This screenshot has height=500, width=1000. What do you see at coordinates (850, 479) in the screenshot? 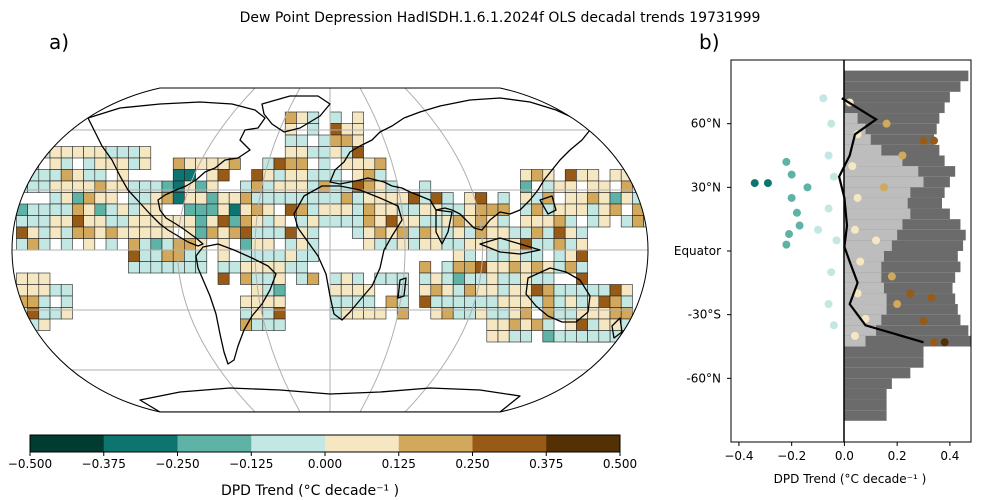
I see `x-axis-label: DPD Trend (°C decade⁻¹ )` at bounding box center [850, 479].